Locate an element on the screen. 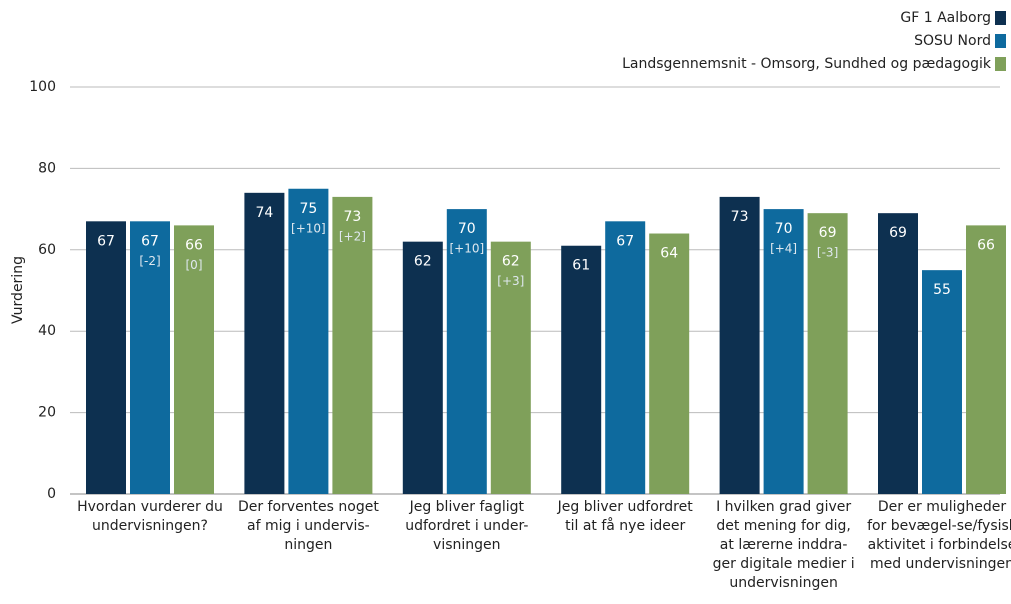  change-label: [-2] is located at coordinates (149, 261).